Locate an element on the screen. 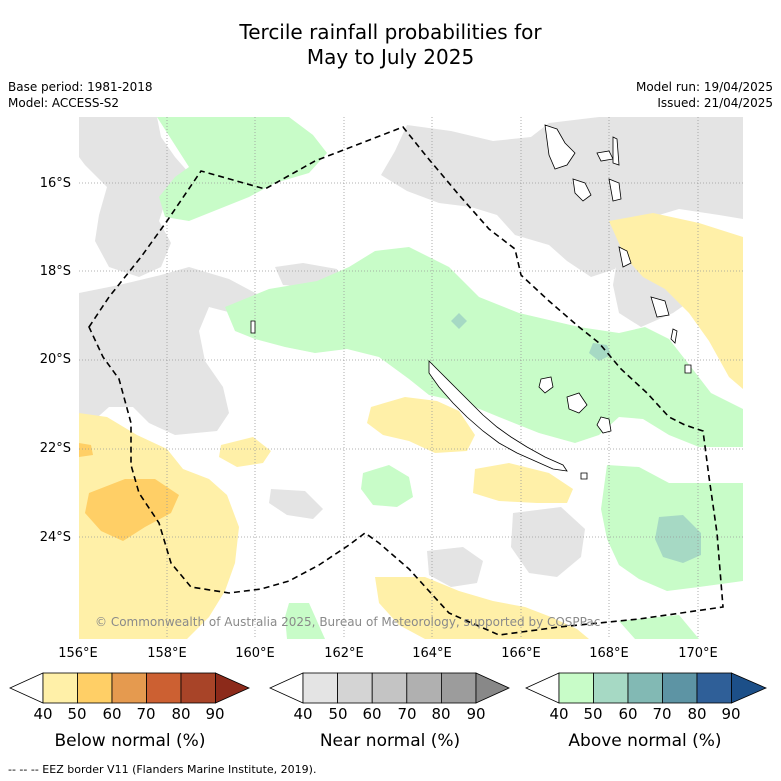 Image resolution: width=781 pixels, height=781 pixels. below-tick-80: 80 is located at coordinates (181, 714).